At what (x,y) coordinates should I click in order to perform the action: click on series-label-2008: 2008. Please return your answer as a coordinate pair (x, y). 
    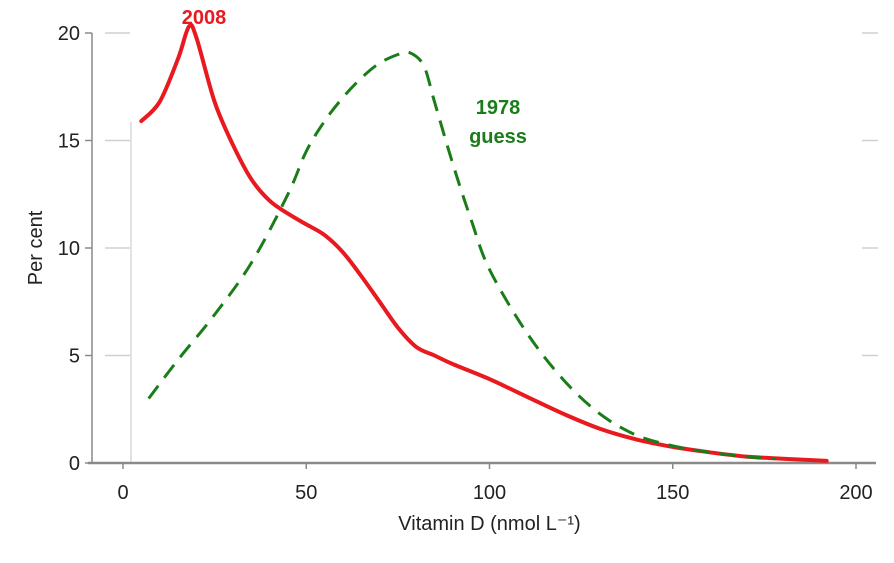
    Looking at the image, I should click on (204, 18).